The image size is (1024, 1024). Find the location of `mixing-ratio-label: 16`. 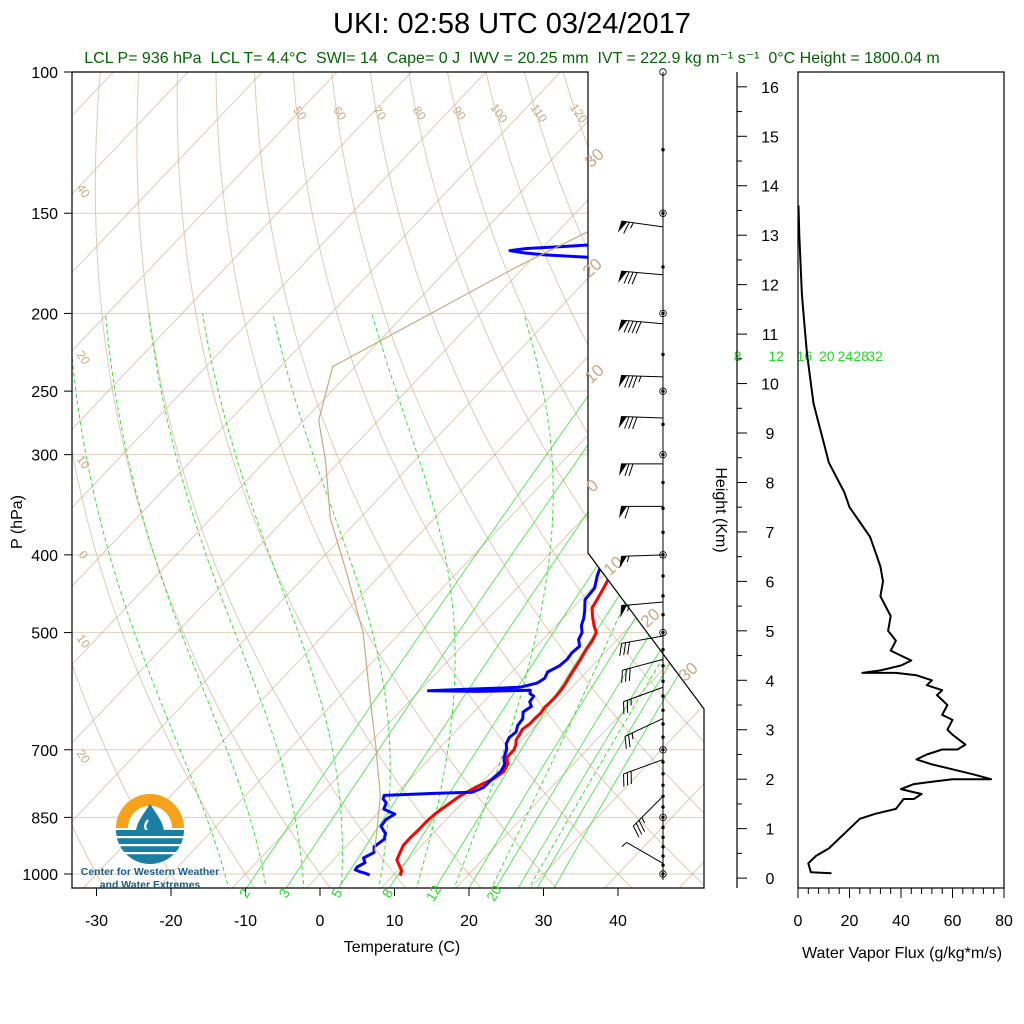

mixing-ratio-label: 16 is located at coordinates (805, 356).